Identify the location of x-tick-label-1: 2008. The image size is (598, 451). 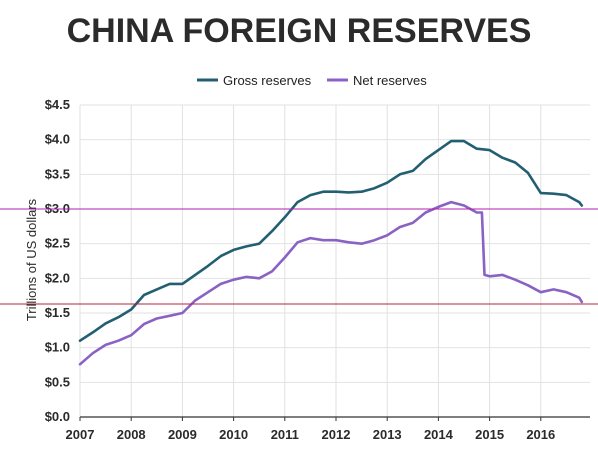
(131, 434).